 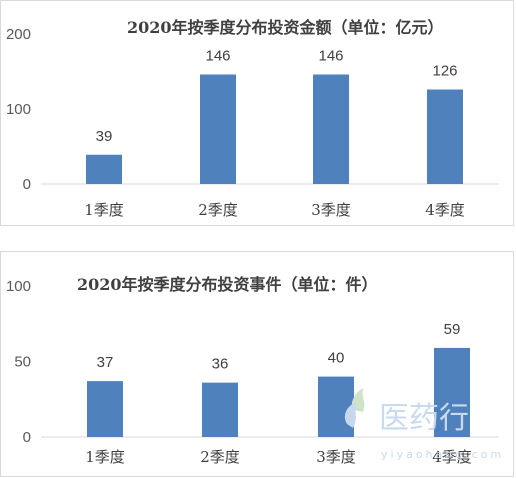 I want to click on y-tick-label: 200, so click(x=18, y=34).